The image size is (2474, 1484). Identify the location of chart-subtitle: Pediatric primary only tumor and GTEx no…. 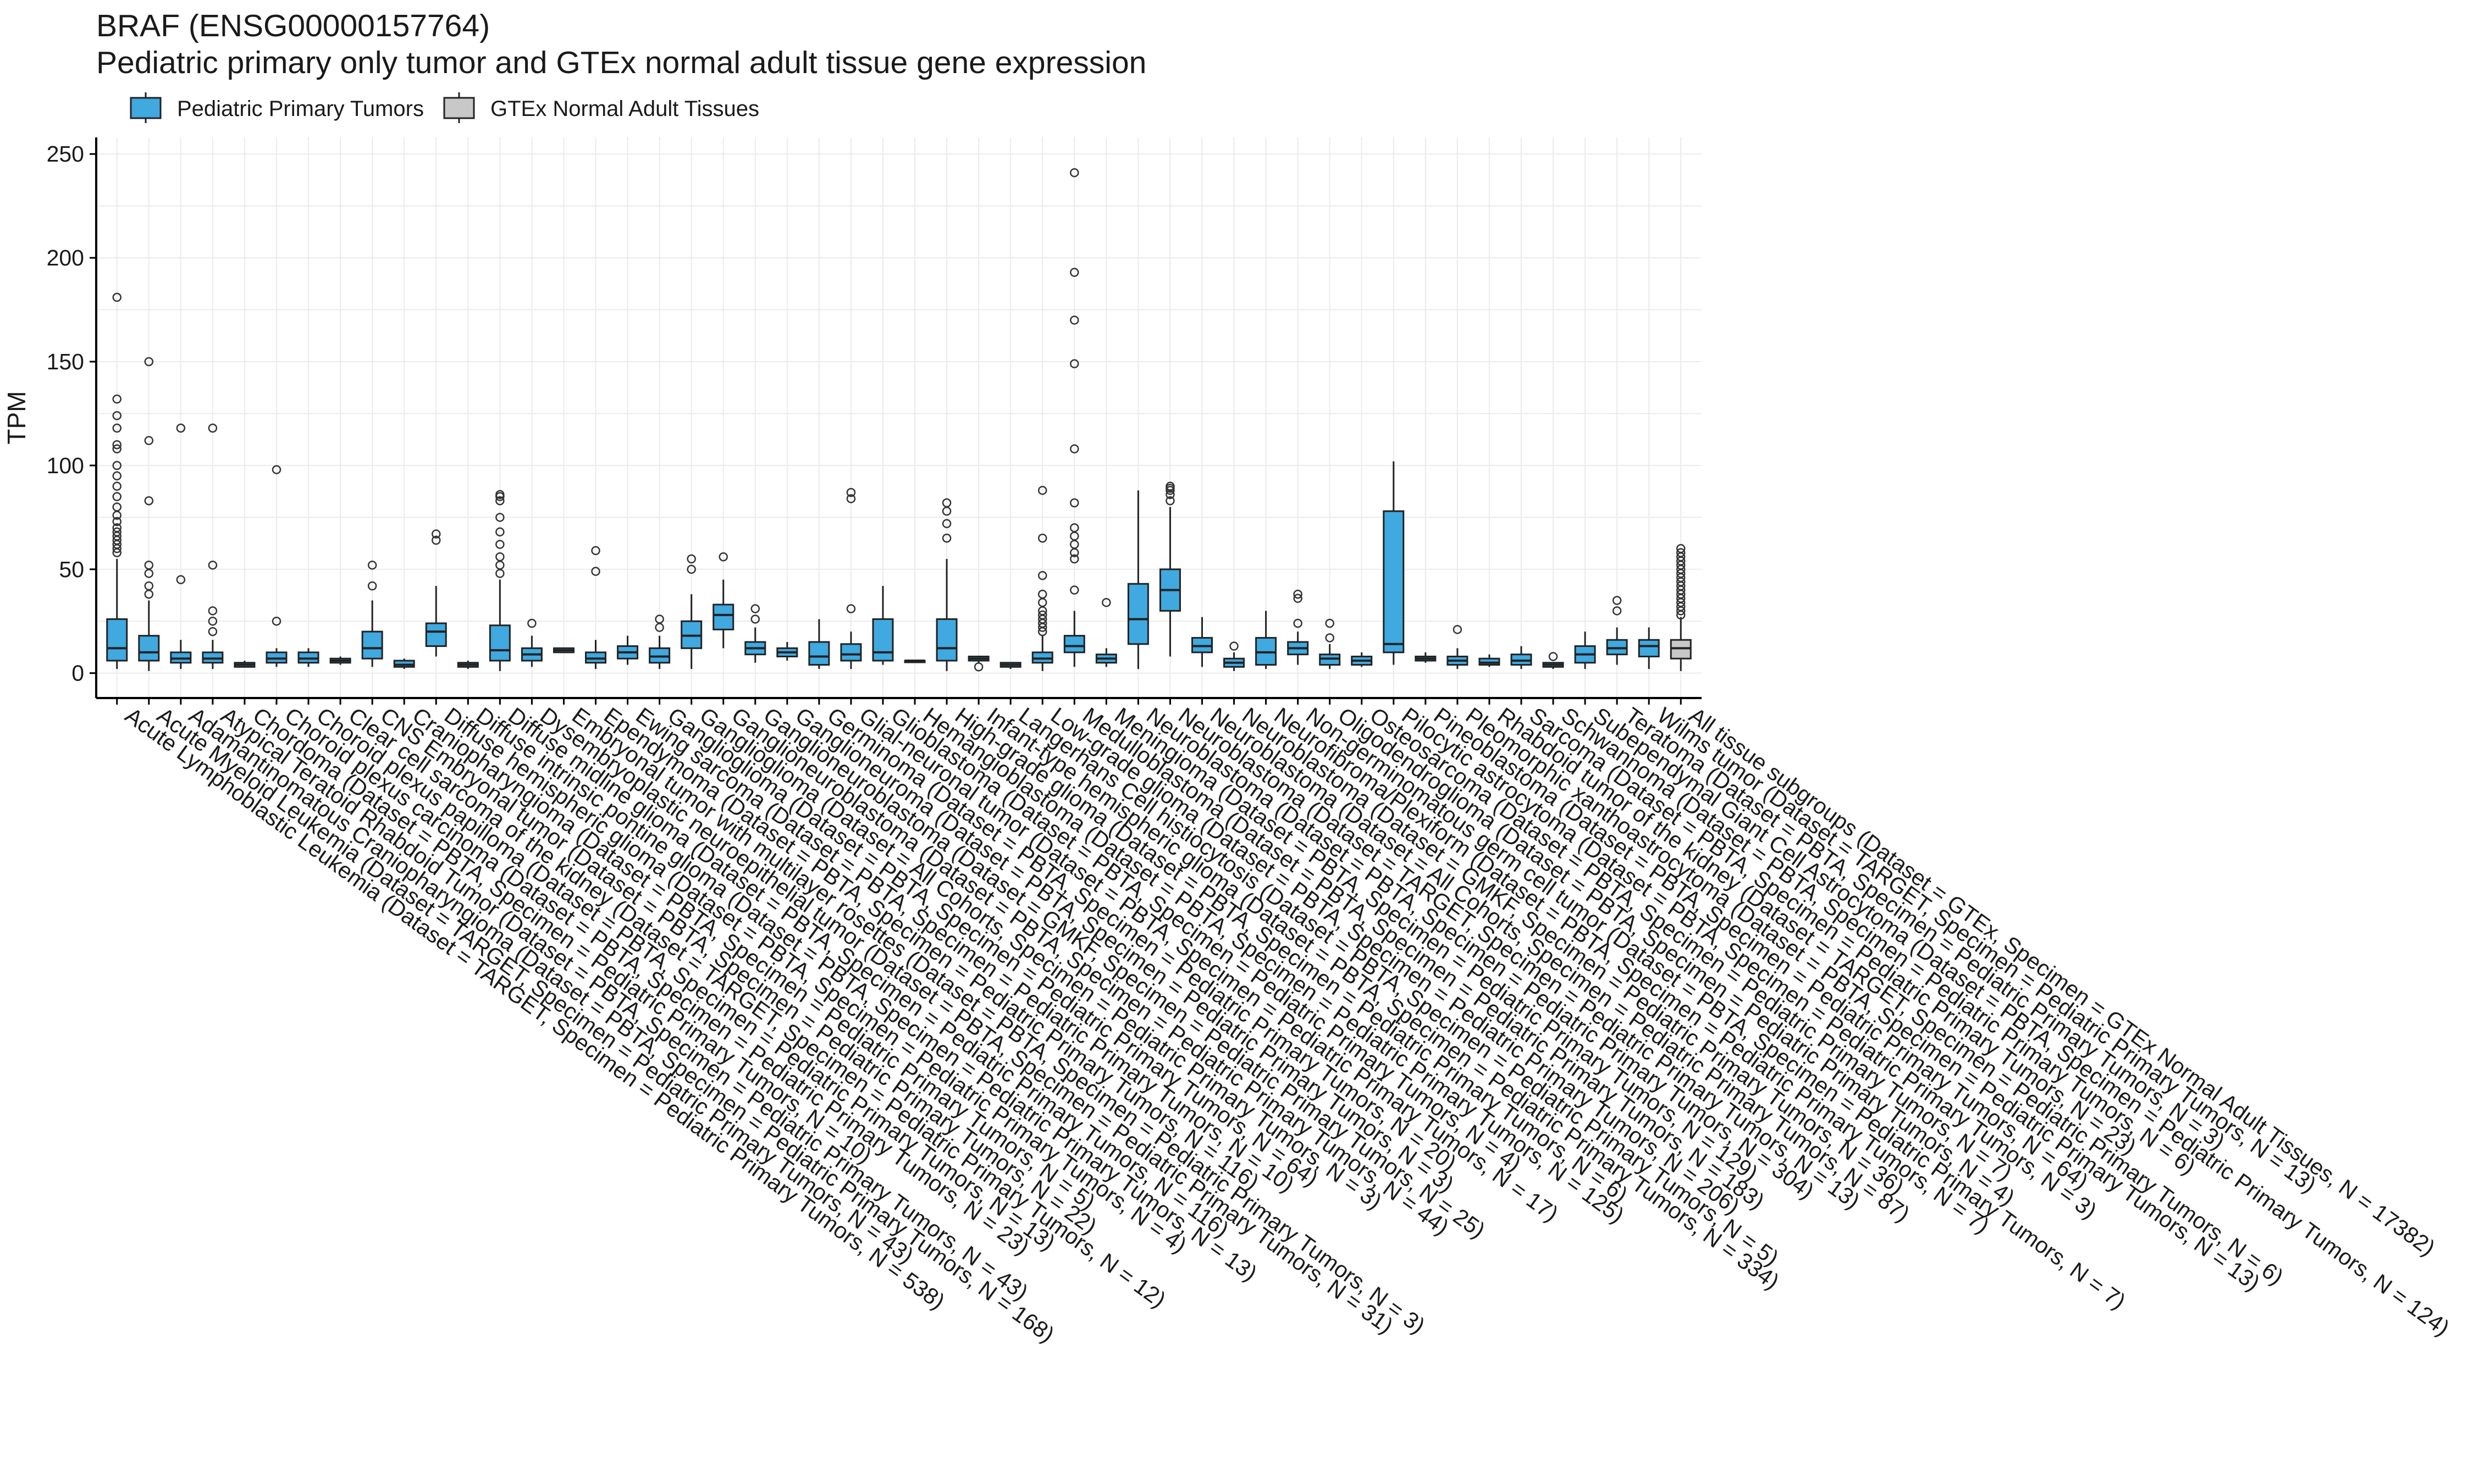
(621, 62).